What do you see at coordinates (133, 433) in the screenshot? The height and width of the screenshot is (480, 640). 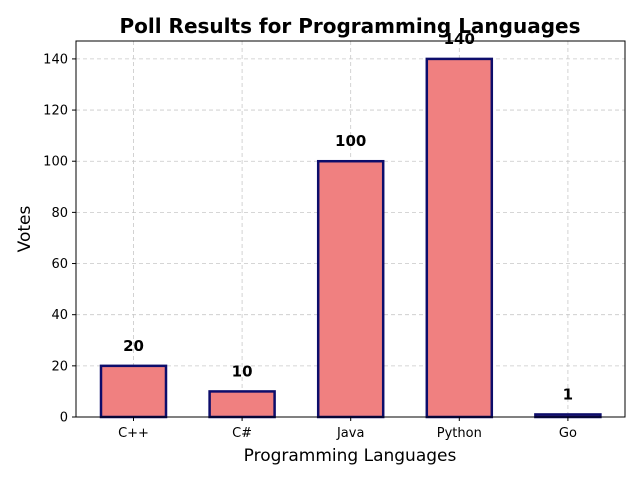 I see `x-tick-label: C++` at bounding box center [133, 433].